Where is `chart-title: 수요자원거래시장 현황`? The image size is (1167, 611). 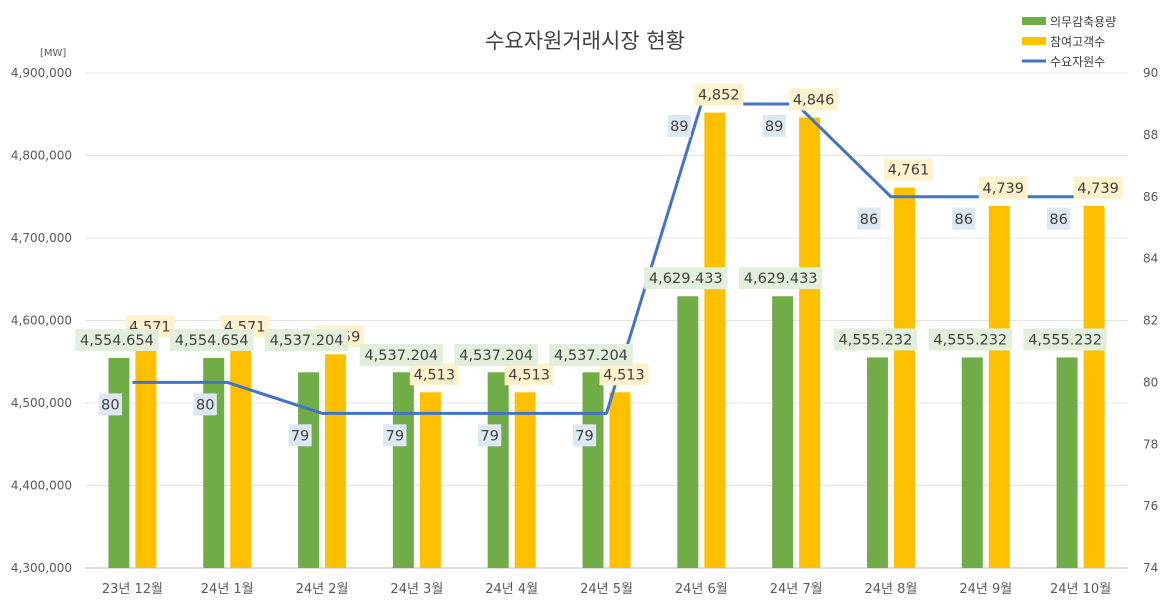
chart-title: 수요자원거래시장 현황 is located at coordinates (585, 41).